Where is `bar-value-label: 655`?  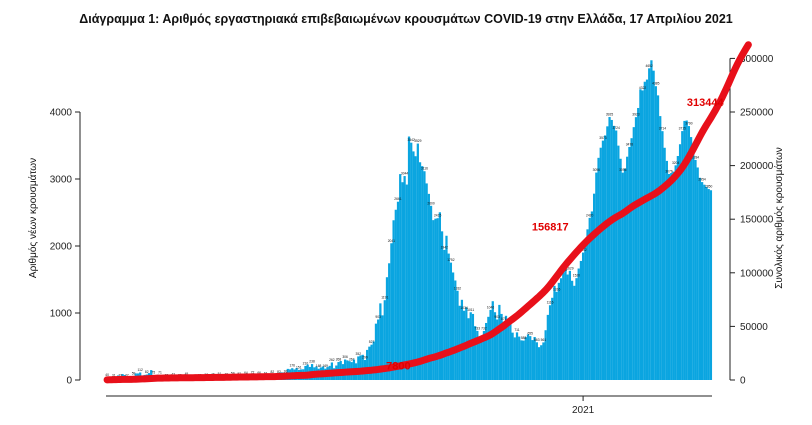 bar-value-label: 655 is located at coordinates (530, 334).